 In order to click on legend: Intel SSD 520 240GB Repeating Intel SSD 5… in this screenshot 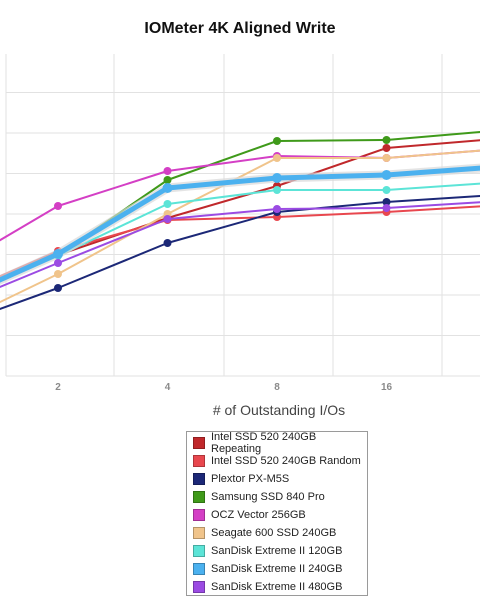, I will do `click(277, 513)`.